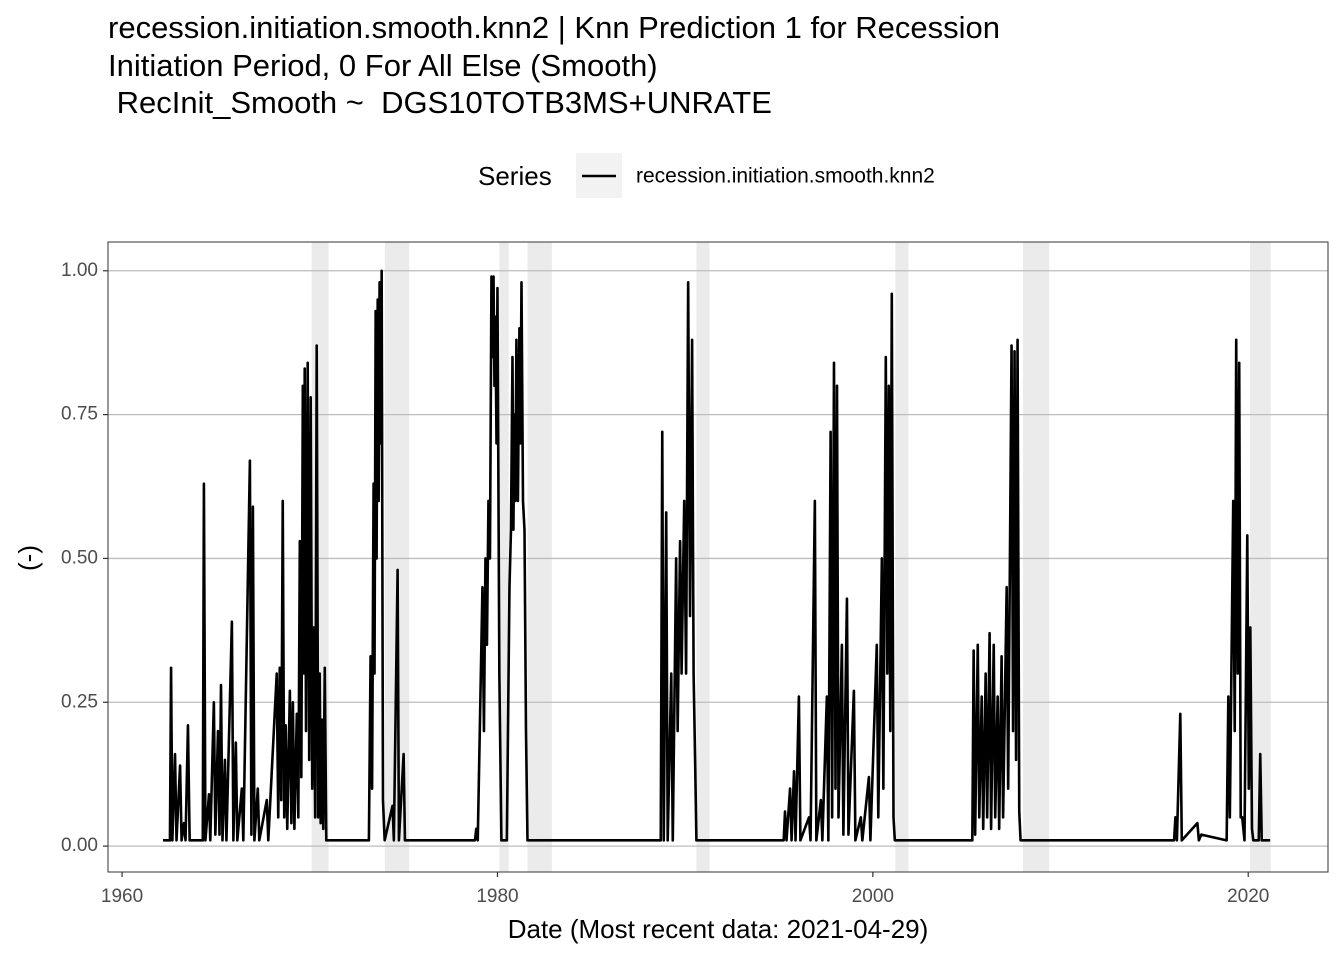  I want to click on legend-title: Series, so click(515, 176).